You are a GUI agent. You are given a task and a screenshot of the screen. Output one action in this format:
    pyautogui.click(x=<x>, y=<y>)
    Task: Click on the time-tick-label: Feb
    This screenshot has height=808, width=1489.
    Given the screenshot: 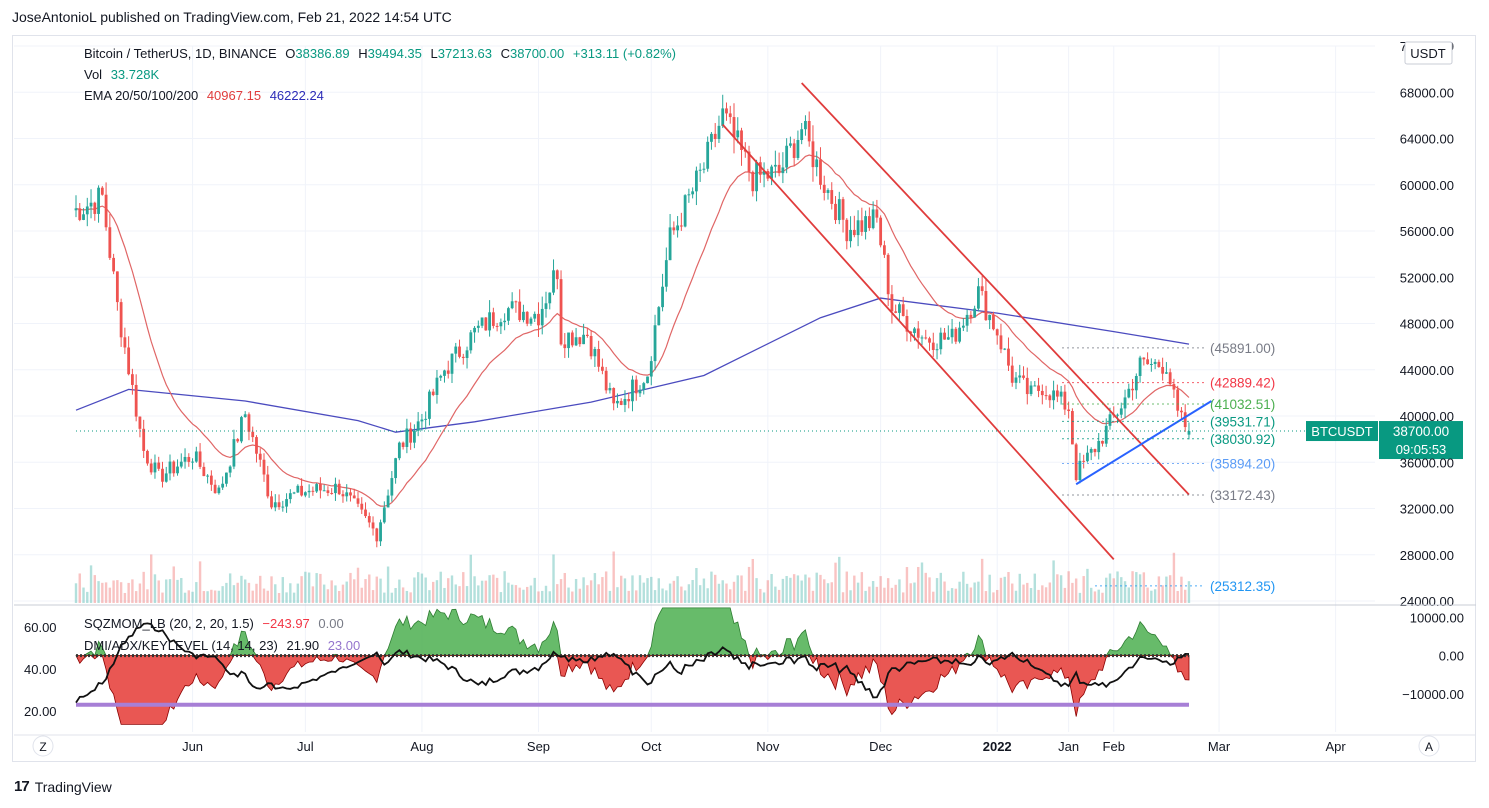 What is the action you would take?
    pyautogui.click(x=1114, y=746)
    